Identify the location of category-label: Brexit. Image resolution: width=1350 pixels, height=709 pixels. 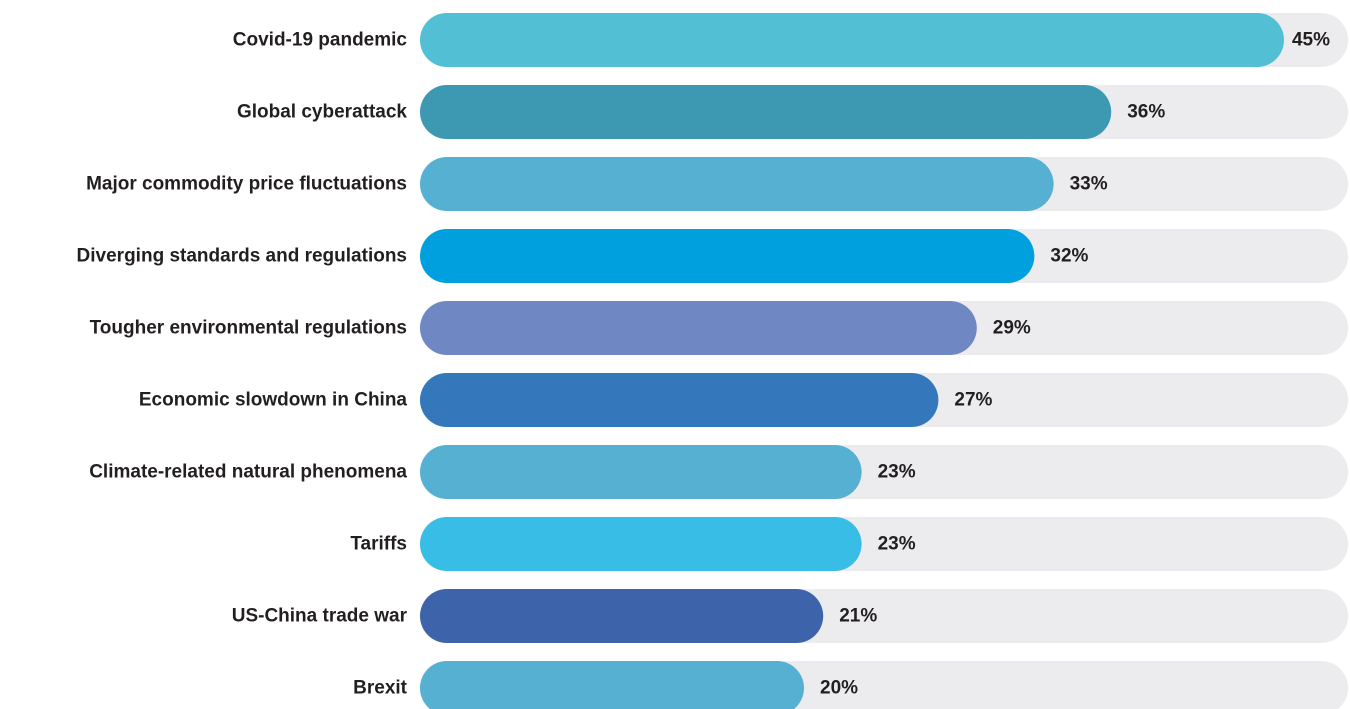
(380, 688).